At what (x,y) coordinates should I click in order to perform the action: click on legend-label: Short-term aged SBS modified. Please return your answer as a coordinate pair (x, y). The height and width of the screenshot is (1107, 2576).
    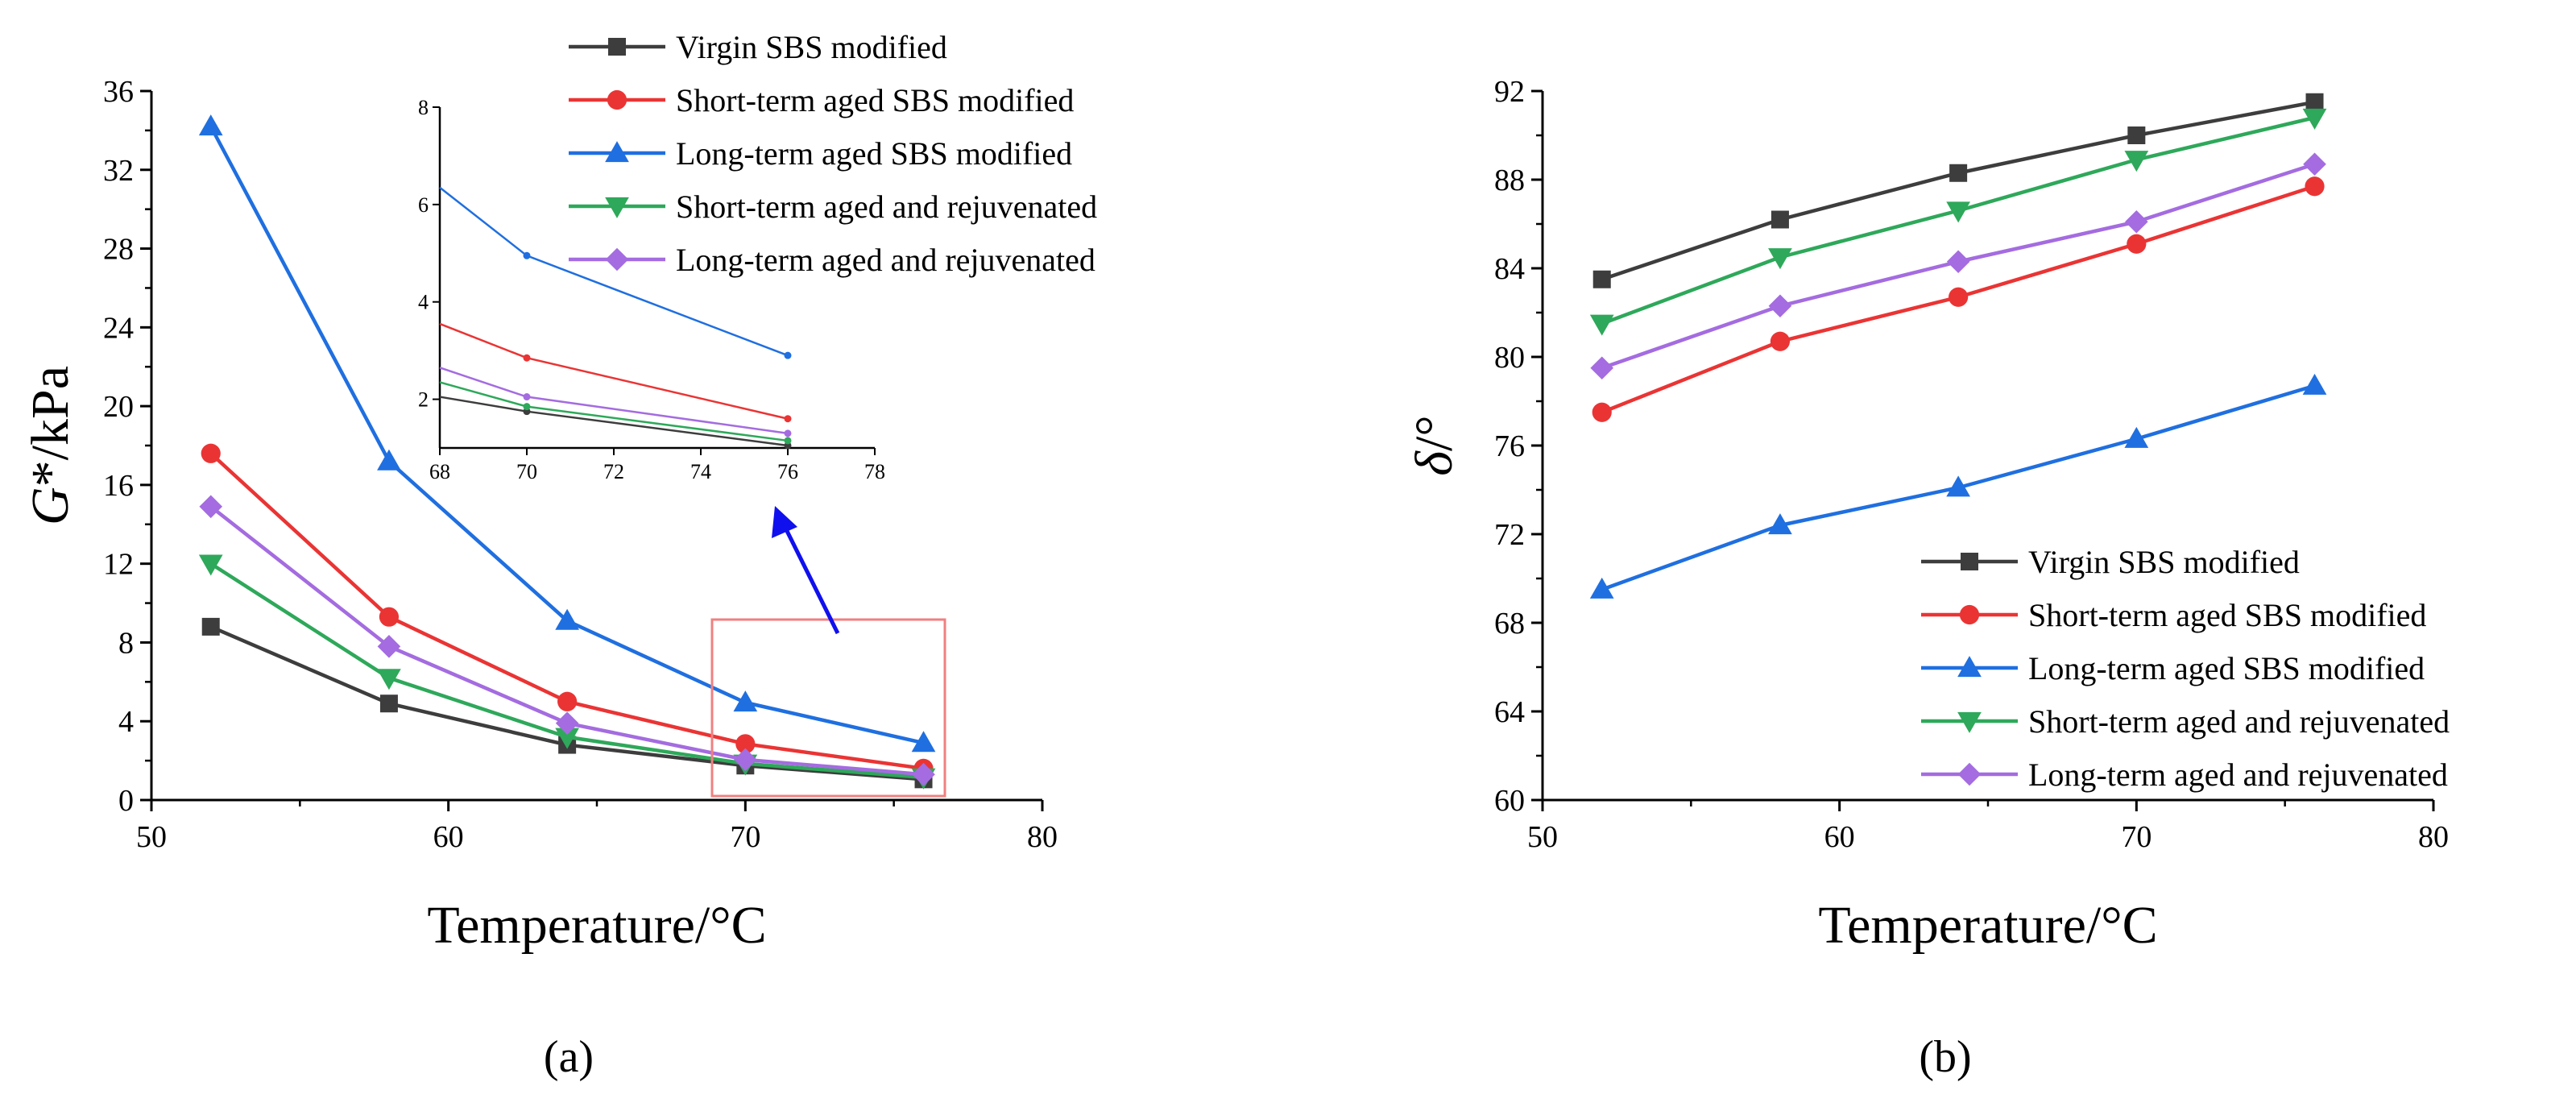
    Looking at the image, I should click on (875, 100).